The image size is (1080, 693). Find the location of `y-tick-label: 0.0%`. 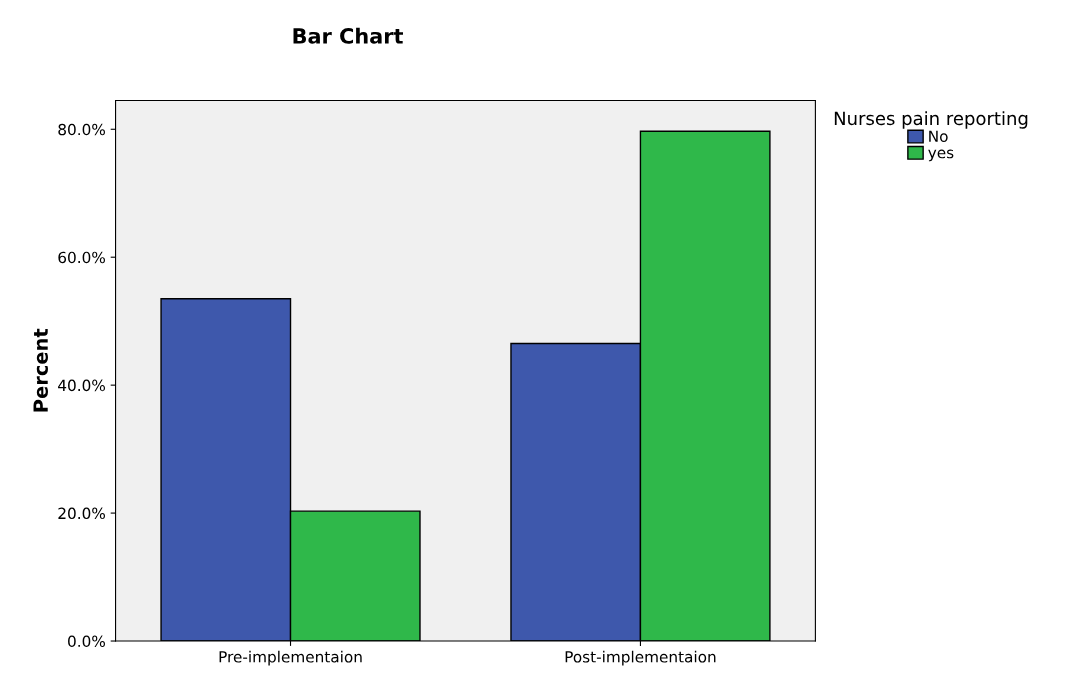

y-tick-label: 0.0% is located at coordinates (86, 641).